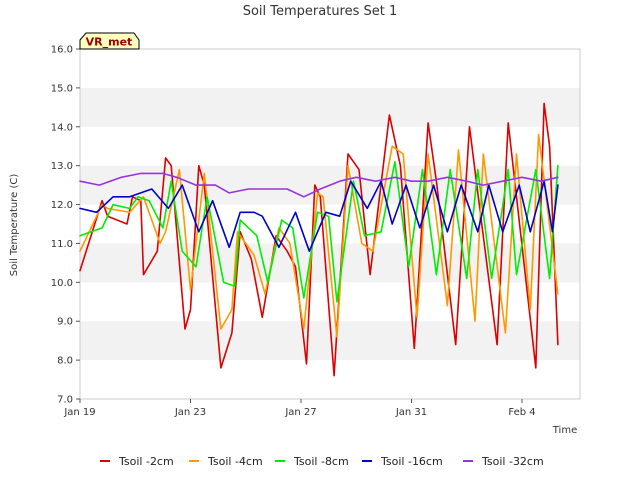 The width and height of the screenshot is (640, 480). Describe the element at coordinates (65, 225) in the screenshot. I see `y-axis-ticks: 7.0 8.0 9.0 10.0 11.0 12.0 13.0 14.0 15.0 16.0` at that location.